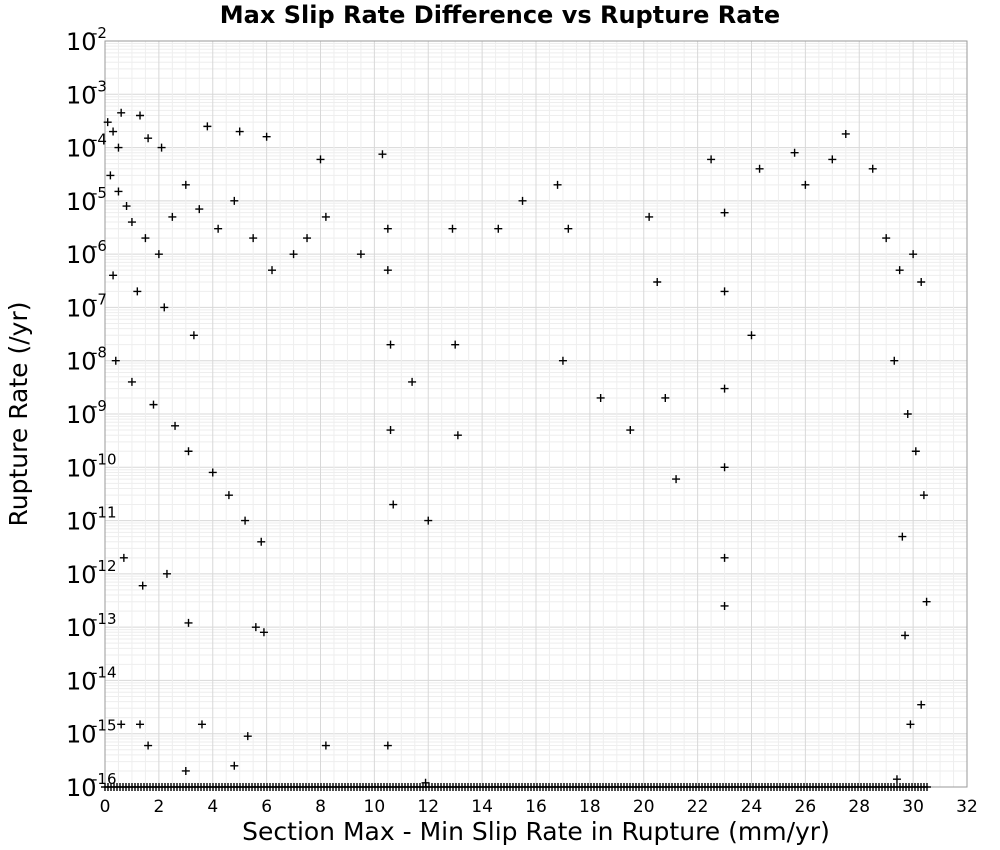  Describe the element at coordinates (752, 807) in the screenshot. I see `x-tick-label: 24` at that location.